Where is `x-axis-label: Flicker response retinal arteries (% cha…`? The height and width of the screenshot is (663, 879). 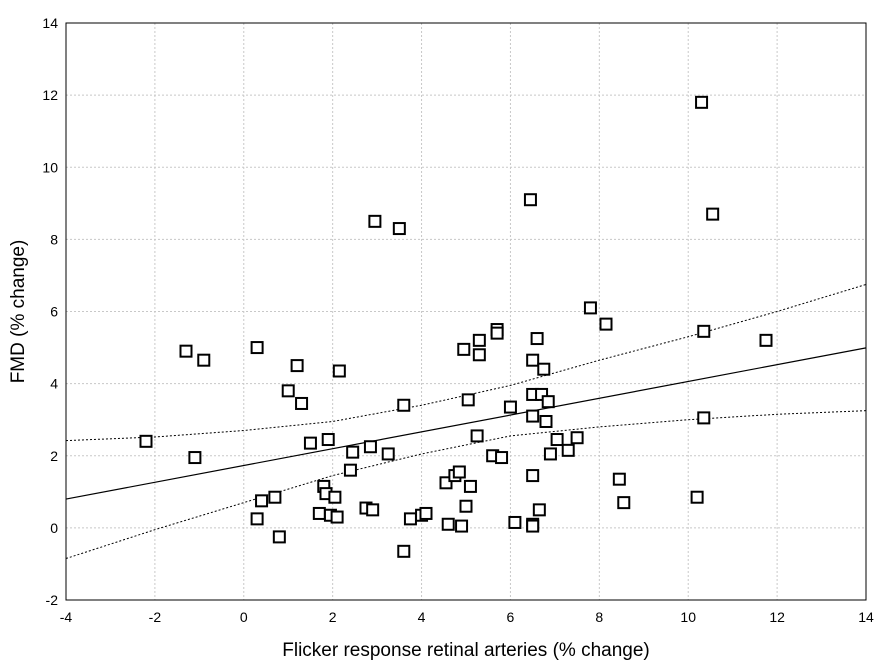
x-axis-label: Flicker response retinal arteries (% cha… is located at coordinates (466, 650).